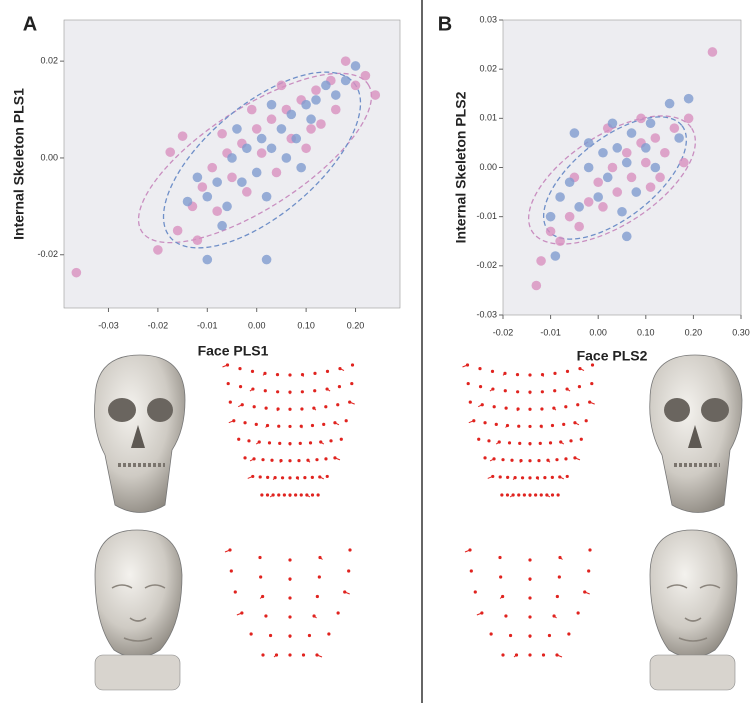 The image size is (751, 703). Describe the element at coordinates (646, 332) in the screenshot. I see `x-tick-label: 0.10` at that location.